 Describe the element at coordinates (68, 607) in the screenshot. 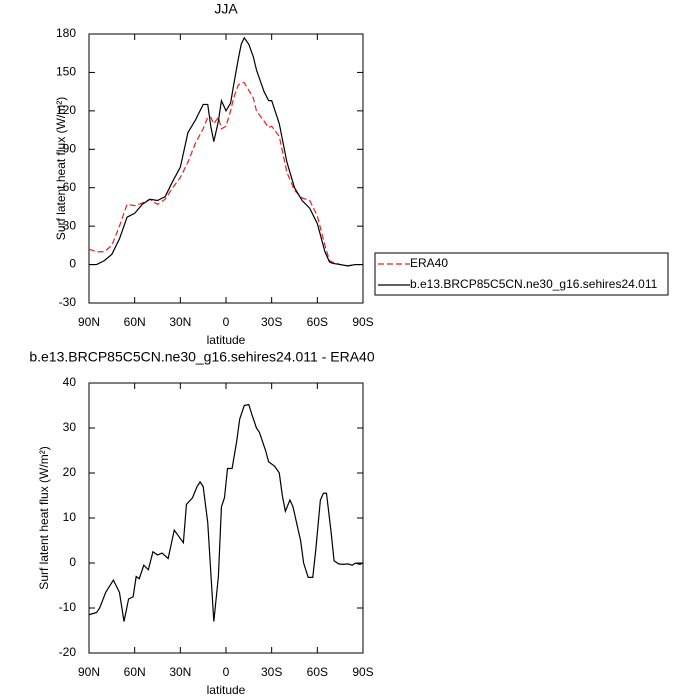

I see `y-tick-label: -10` at that location.